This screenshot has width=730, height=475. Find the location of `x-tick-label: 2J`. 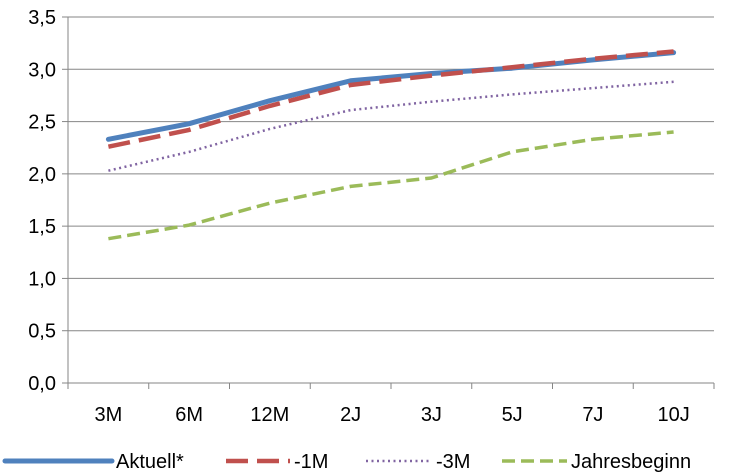

x-tick-label: 2J is located at coordinates (350, 415).